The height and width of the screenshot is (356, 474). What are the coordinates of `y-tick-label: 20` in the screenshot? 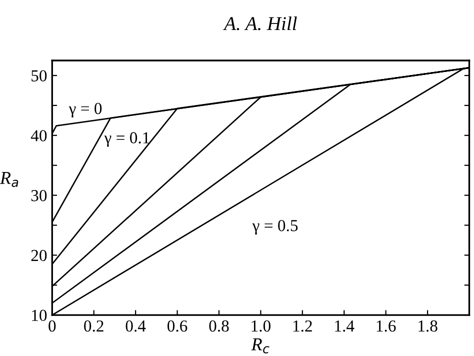 It's located at (39, 256).